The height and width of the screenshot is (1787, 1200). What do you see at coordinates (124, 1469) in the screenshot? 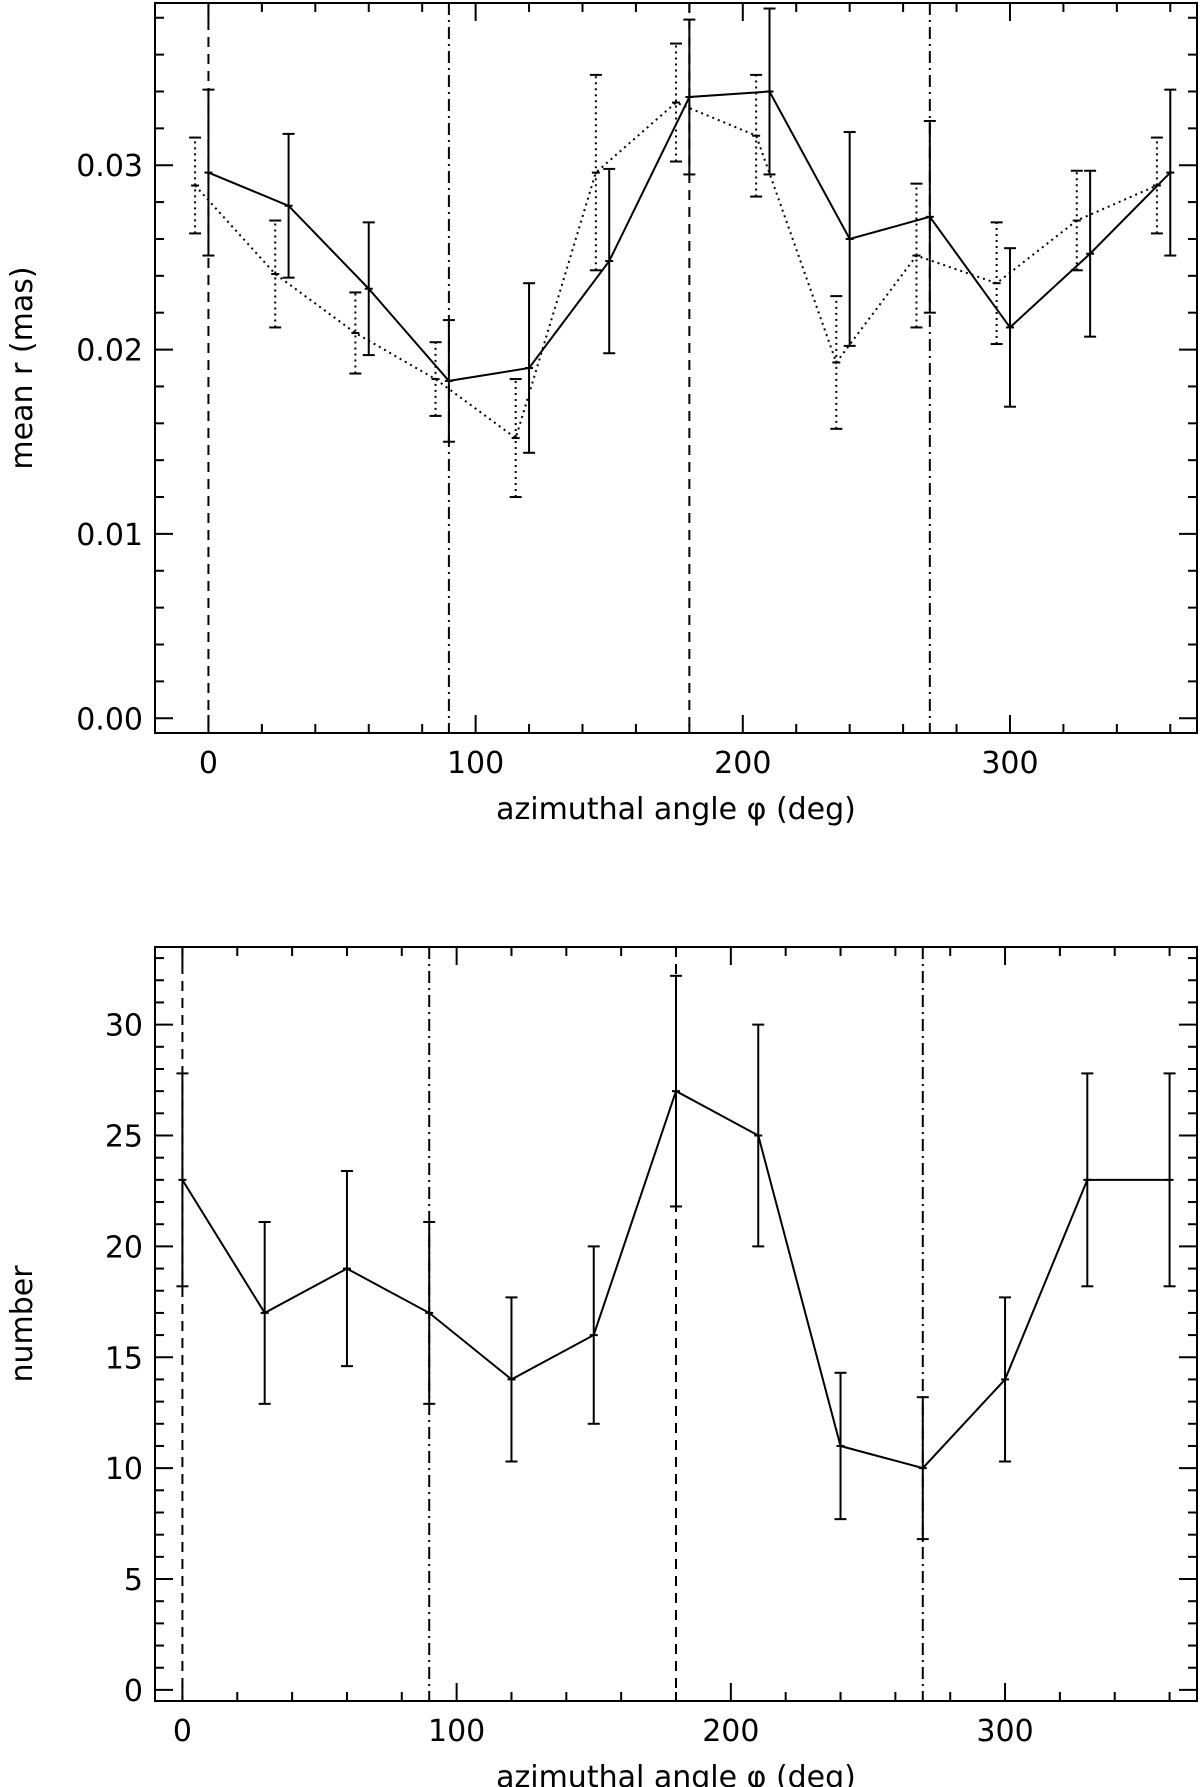
I see `y-tick-label: 10` at bounding box center [124, 1469].